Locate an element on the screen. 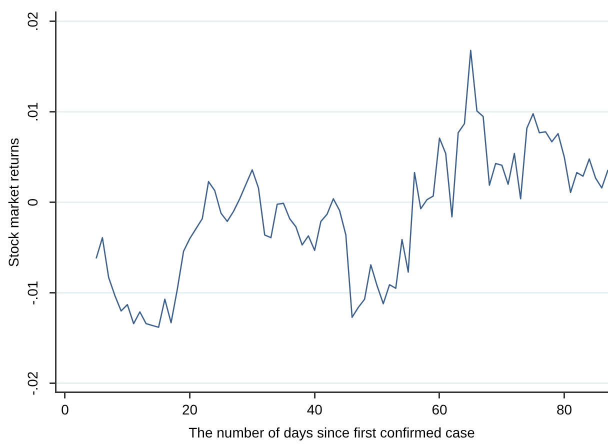 The height and width of the screenshot is (446, 608). x-tick-label: 20 is located at coordinates (190, 410).